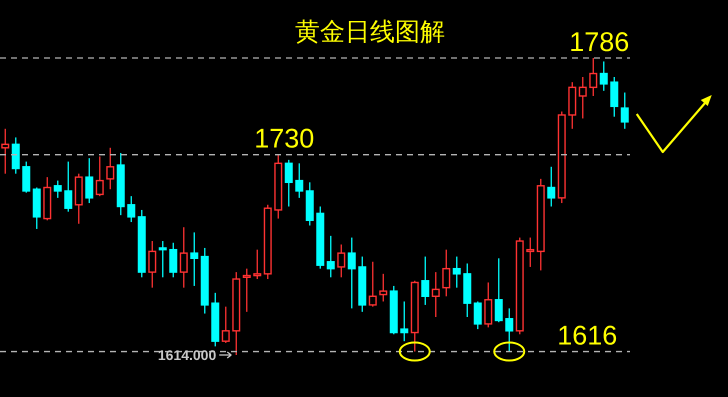 The image size is (728, 397). Describe the element at coordinates (284, 139) in the screenshot. I see `ref-line-label: 1730` at that location.